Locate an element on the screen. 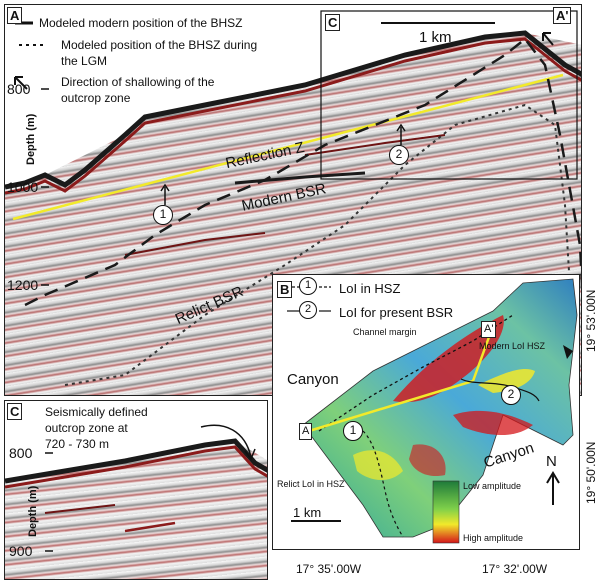 The width and height of the screenshot is (600, 586). inset-depth-tick-800: 800 is located at coordinates (20, 453).